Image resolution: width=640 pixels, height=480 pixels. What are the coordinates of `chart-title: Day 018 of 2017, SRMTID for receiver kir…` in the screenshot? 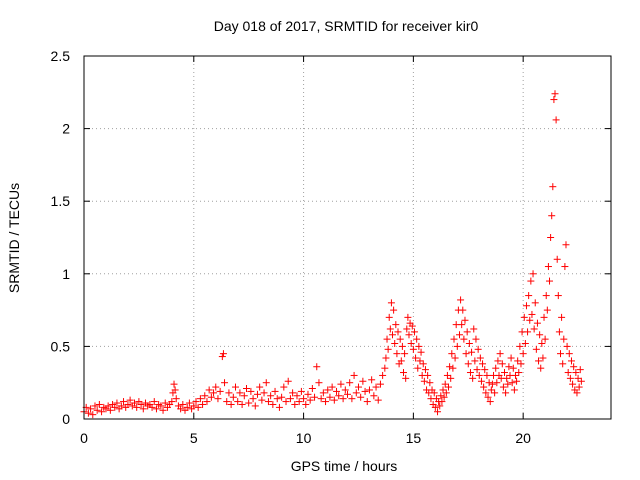 It's located at (346, 26).